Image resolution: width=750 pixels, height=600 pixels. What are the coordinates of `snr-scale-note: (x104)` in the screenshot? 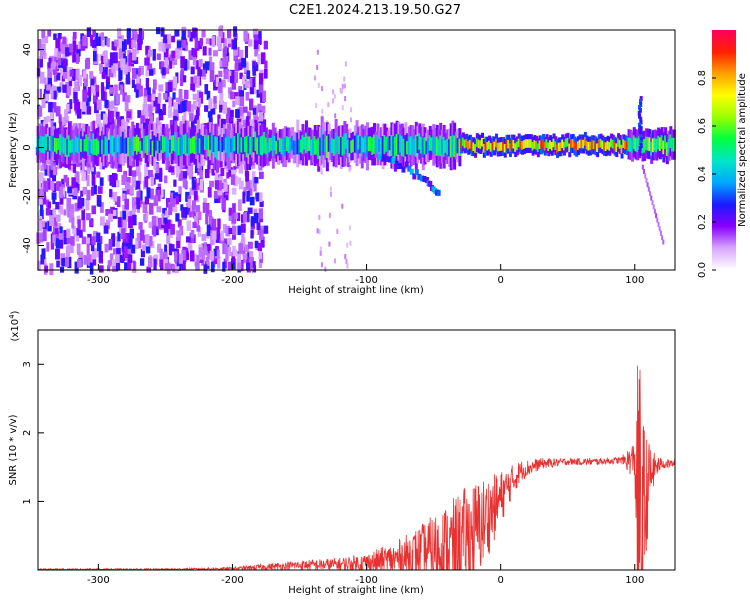 It's located at (14, 325).